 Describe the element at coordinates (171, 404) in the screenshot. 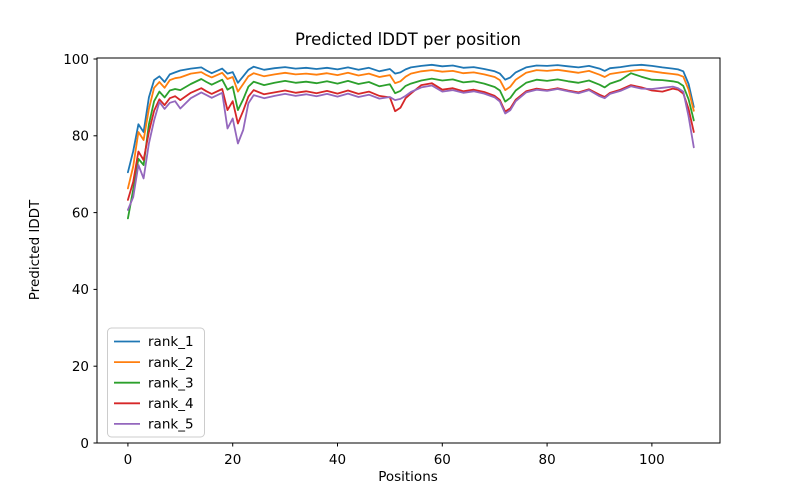

I see `legend-label-rank_4: rank_4` at that location.